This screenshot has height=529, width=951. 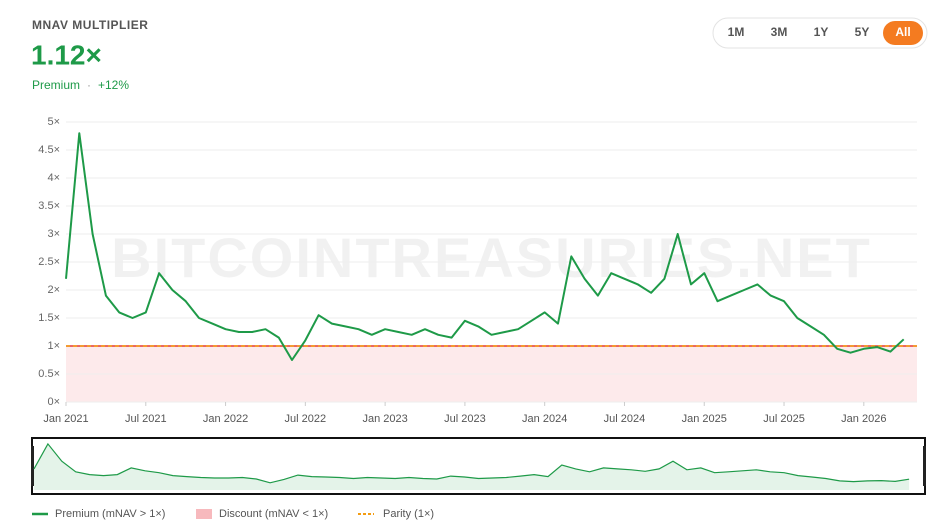 I want to click on y-tick-label: 5×, so click(x=53, y=122).